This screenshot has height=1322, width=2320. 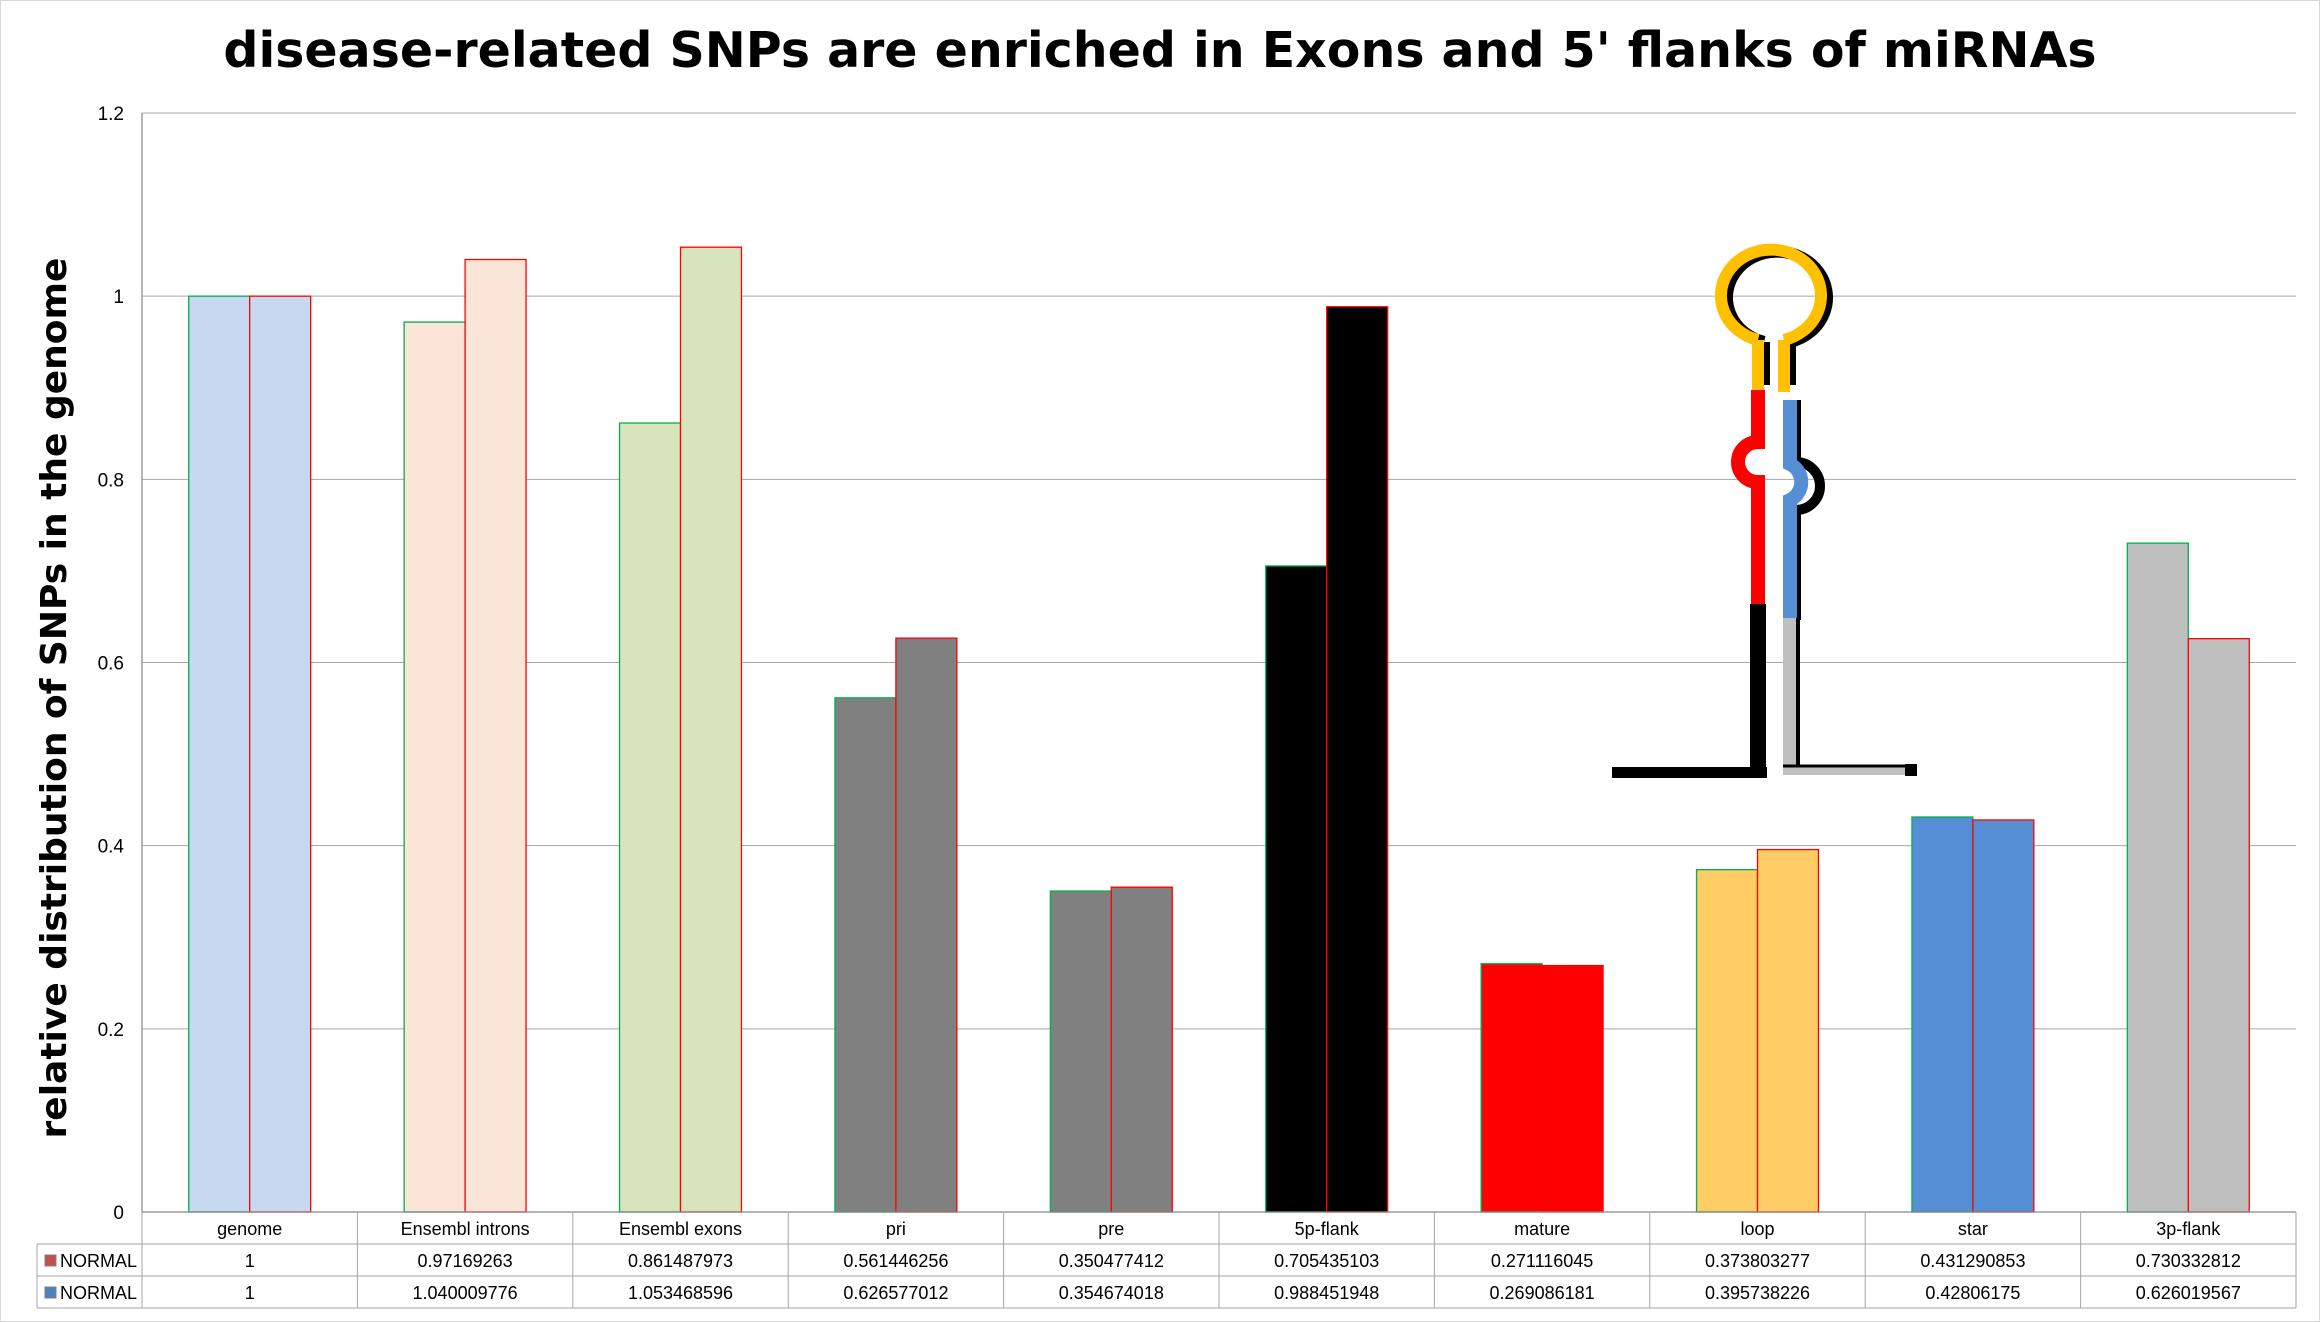 What do you see at coordinates (1296, 889) in the screenshot?
I see `bar-1-5p-flank` at bounding box center [1296, 889].